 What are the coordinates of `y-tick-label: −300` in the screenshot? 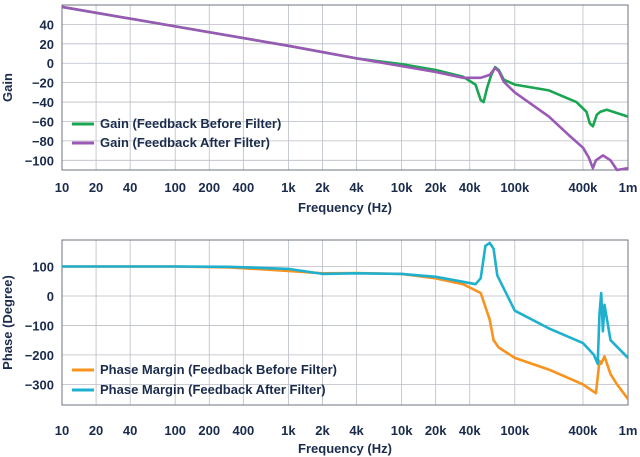 It's located at (39, 384).